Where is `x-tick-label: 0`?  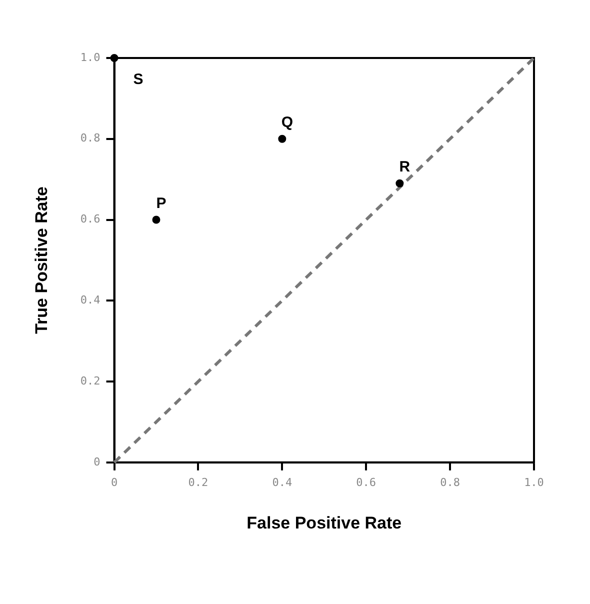
x-tick-label: 0 is located at coordinates (114, 482).